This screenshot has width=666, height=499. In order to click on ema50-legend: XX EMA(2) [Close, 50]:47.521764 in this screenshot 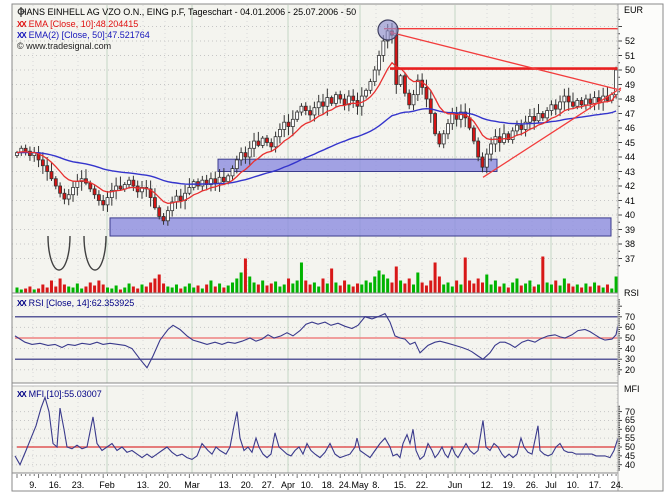, I will do `click(83, 35)`.